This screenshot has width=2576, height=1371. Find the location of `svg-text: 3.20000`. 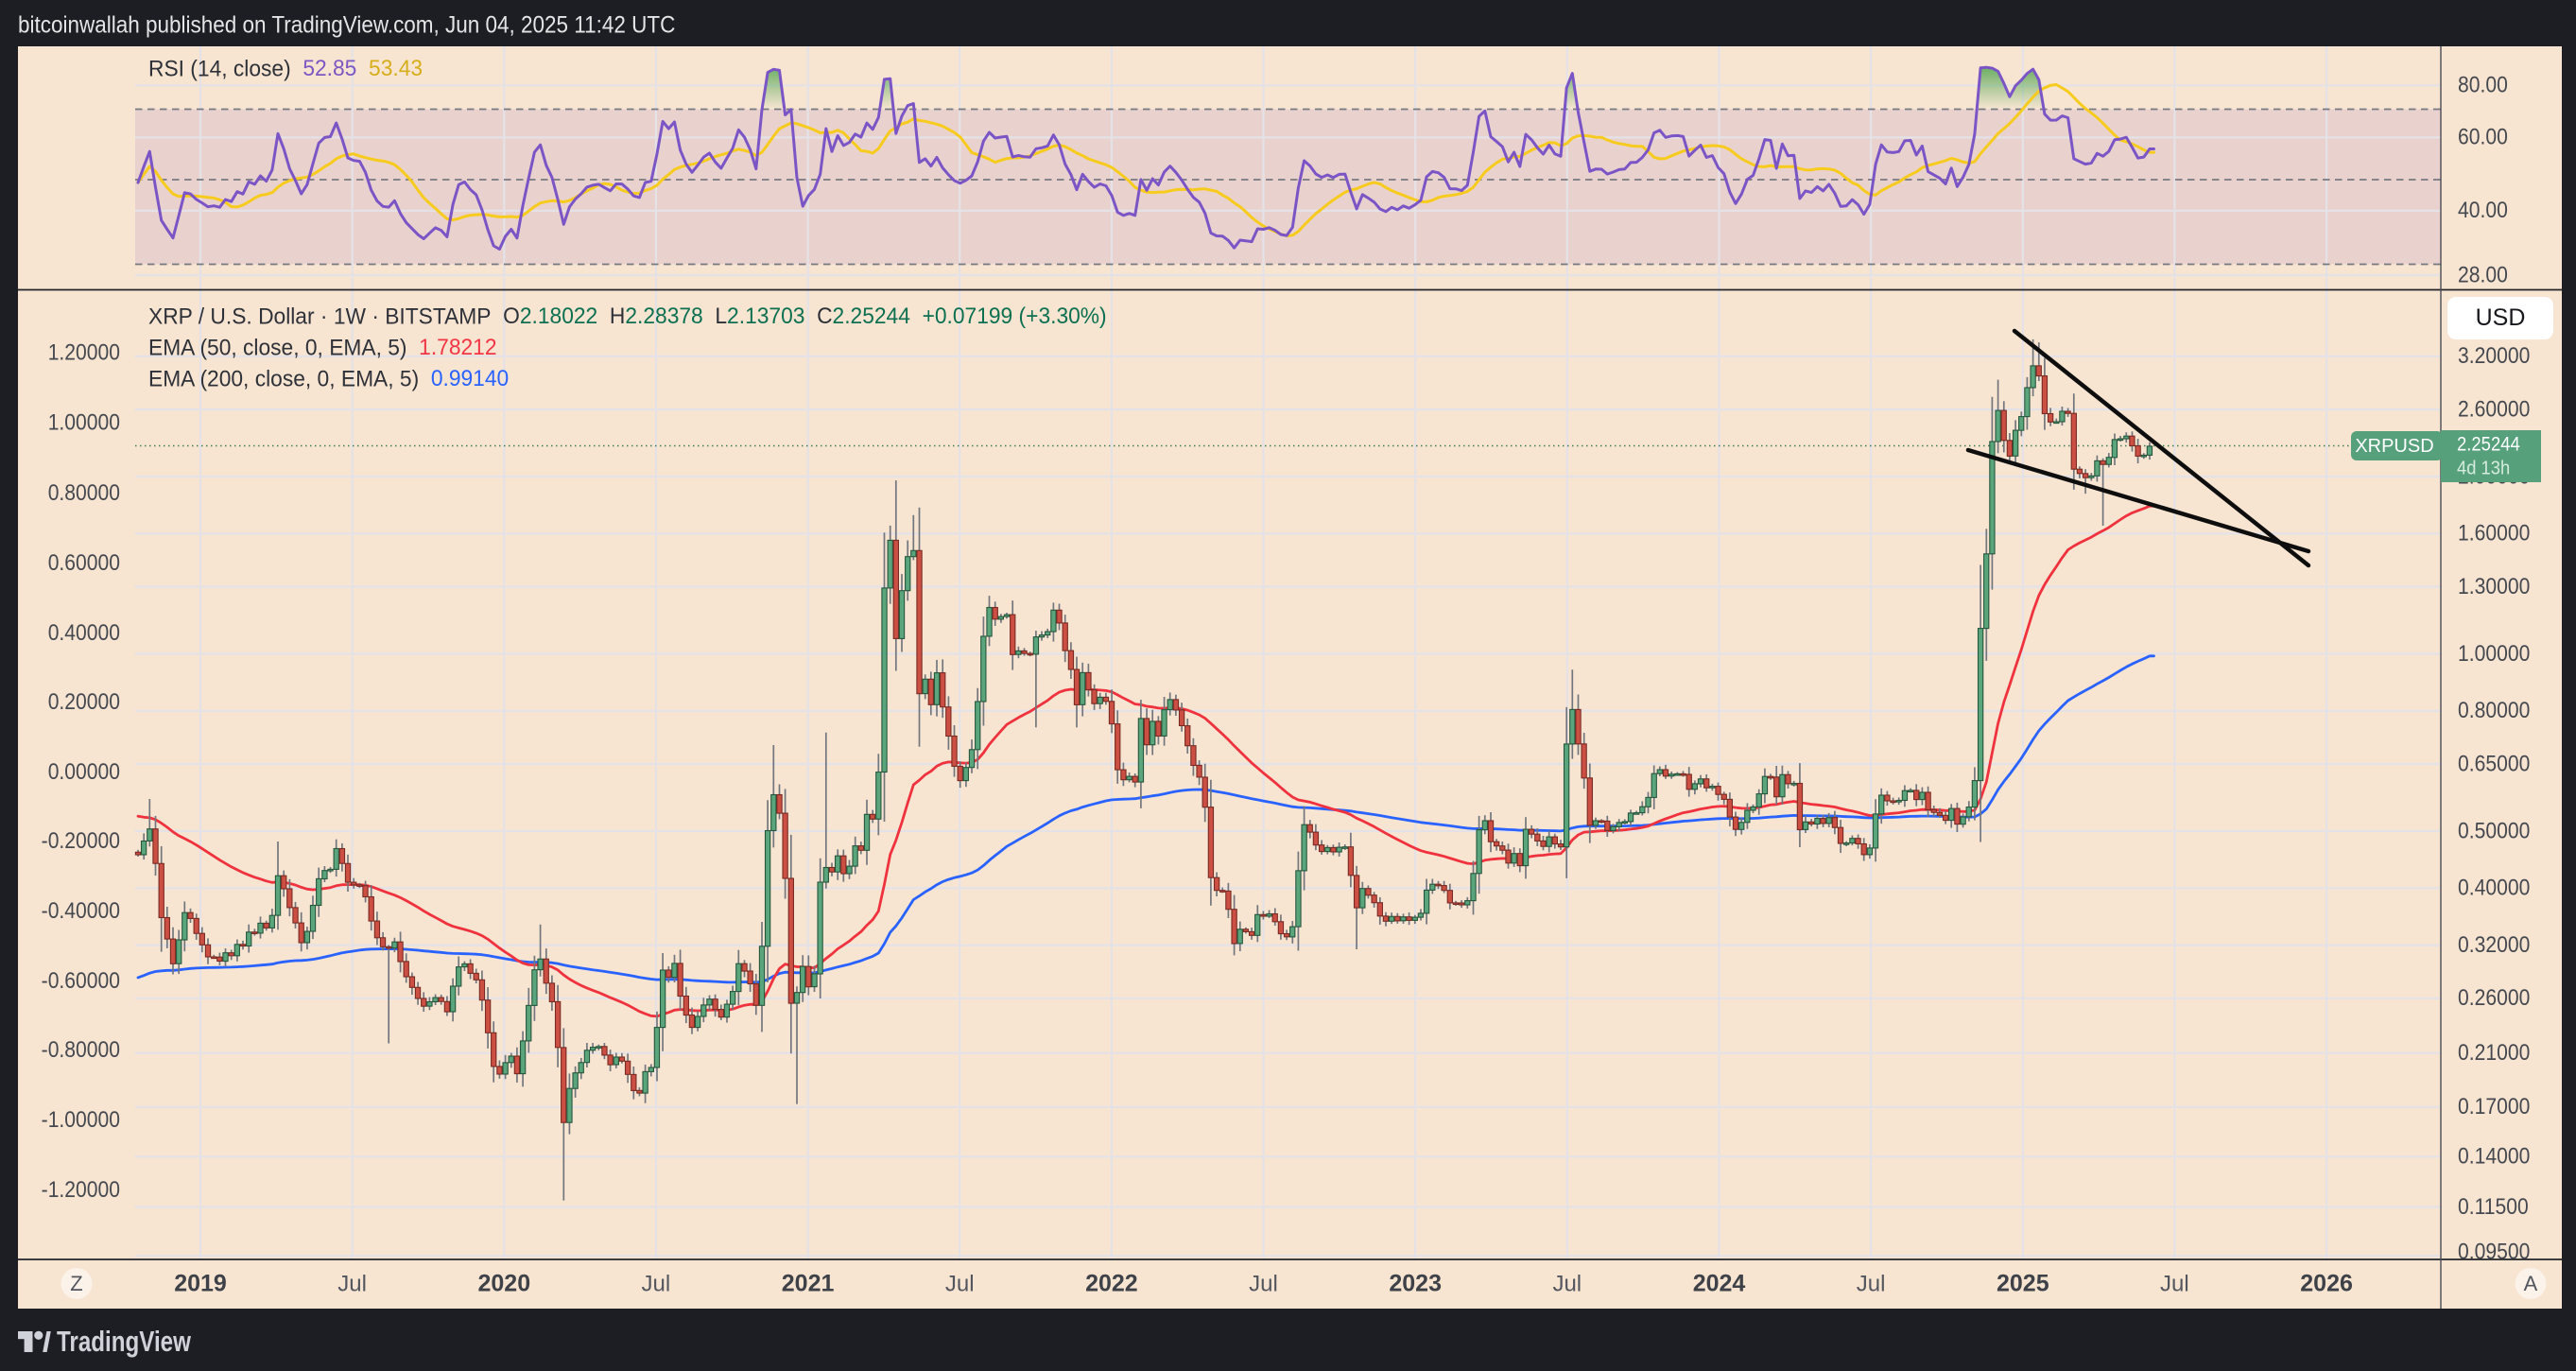

svg-text: 3.20000 is located at coordinates (2494, 356).